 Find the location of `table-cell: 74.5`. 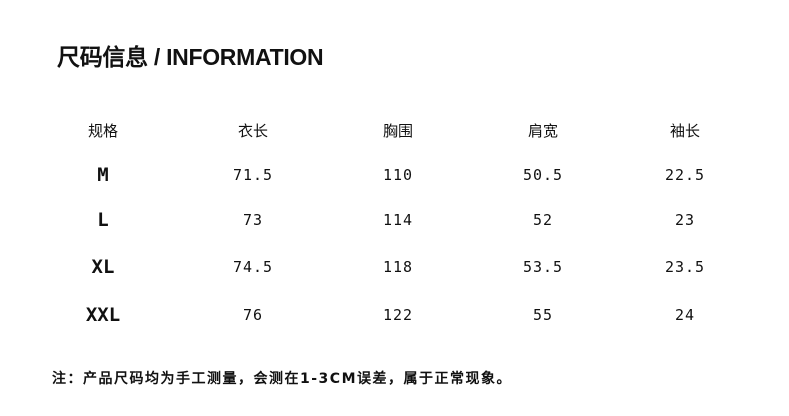

table-cell: 74.5 is located at coordinates (253, 267).